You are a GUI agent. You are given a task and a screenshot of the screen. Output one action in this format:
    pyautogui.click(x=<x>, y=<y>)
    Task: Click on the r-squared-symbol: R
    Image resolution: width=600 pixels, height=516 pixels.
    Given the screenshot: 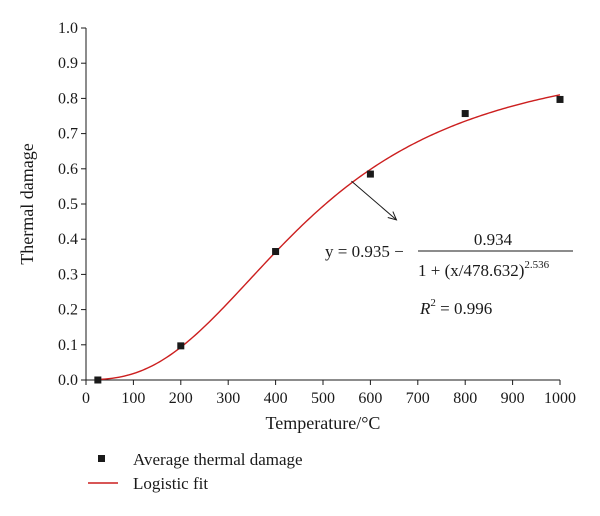 What is the action you would take?
    pyautogui.click(x=425, y=308)
    